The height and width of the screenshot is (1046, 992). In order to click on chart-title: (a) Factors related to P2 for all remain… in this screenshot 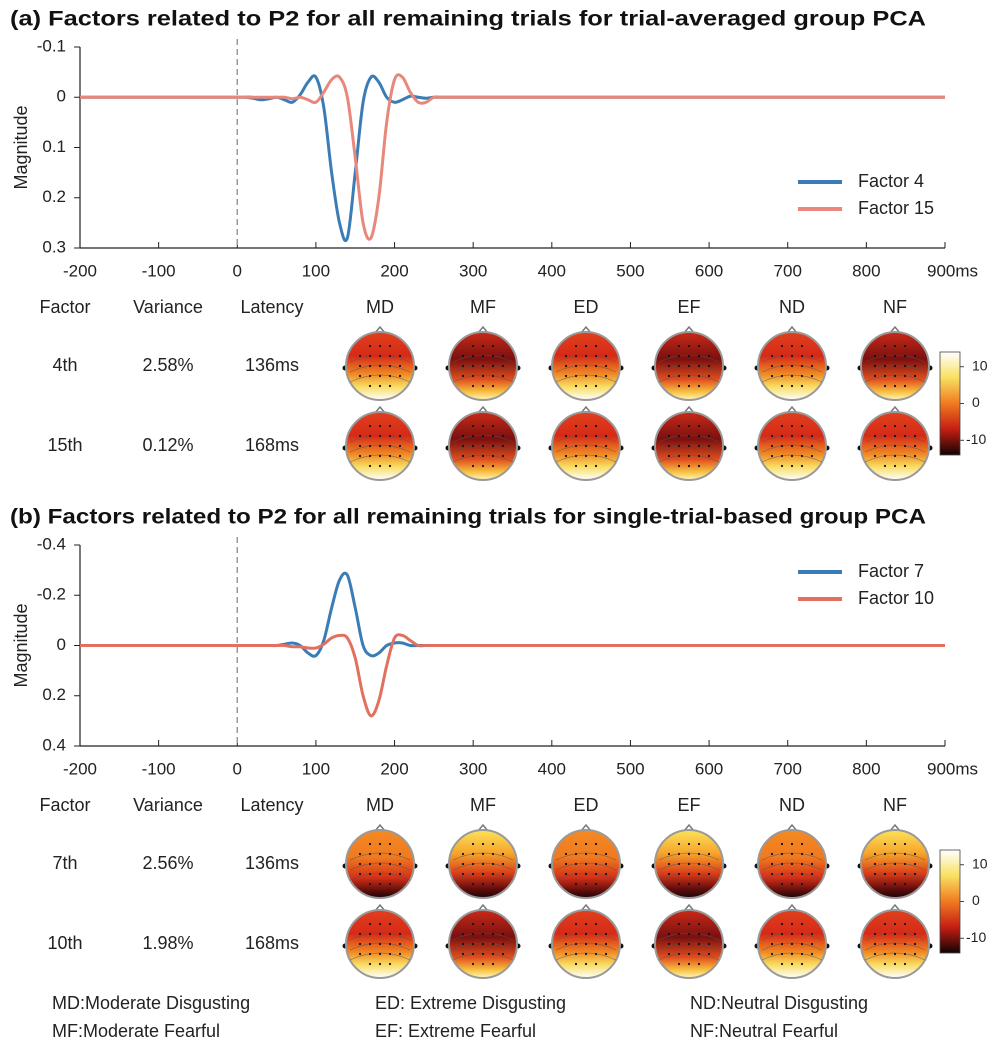, I will do `click(468, 19)`.